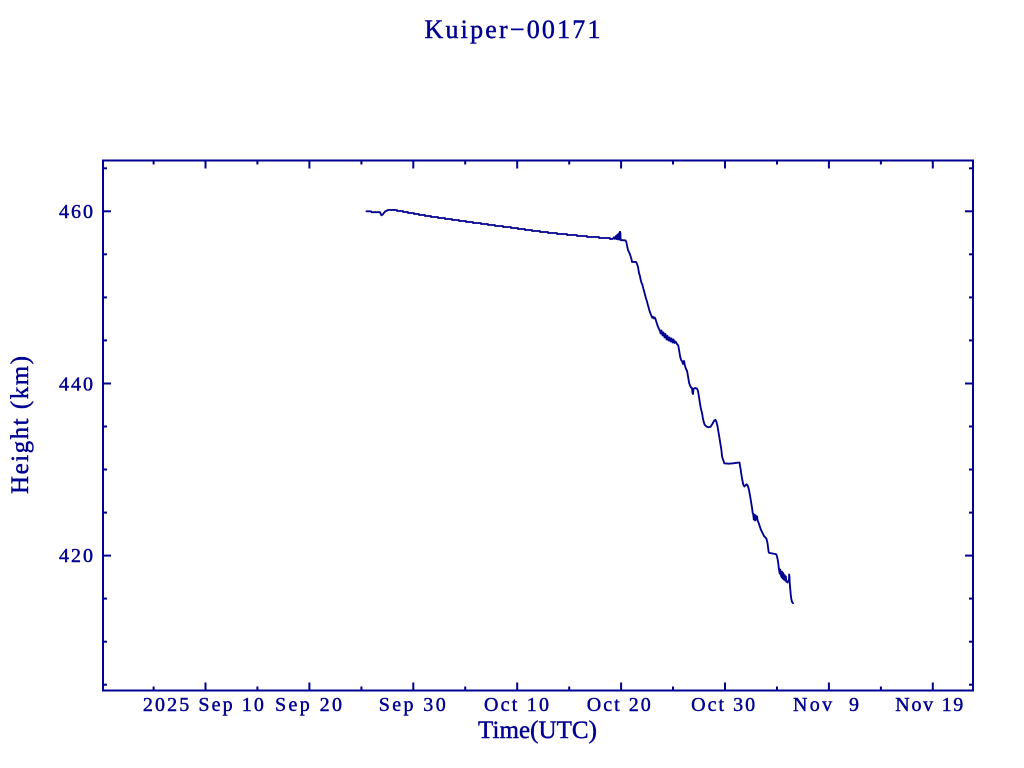 The width and height of the screenshot is (1024, 768). What do you see at coordinates (619, 705) in the screenshot?
I see `svg-text: Oct 20` at bounding box center [619, 705].